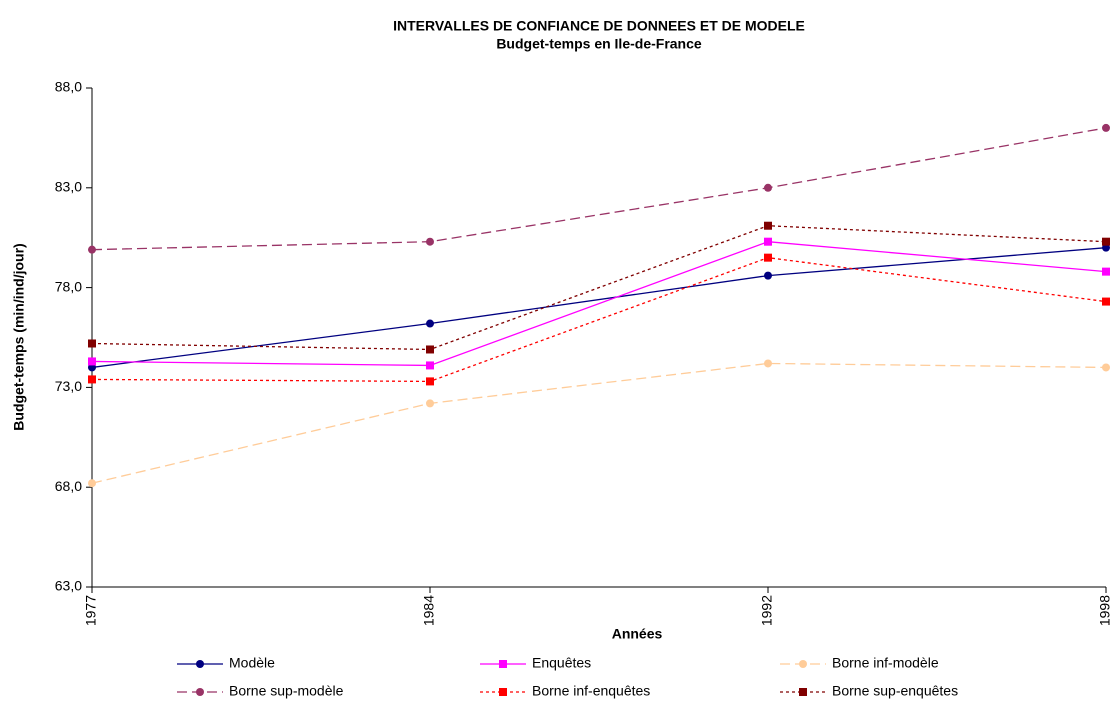 The width and height of the screenshot is (1114, 711). Describe the element at coordinates (599, 44) in the screenshot. I see `chart-subtitle: Budget-temps en Ile-de-France` at that location.